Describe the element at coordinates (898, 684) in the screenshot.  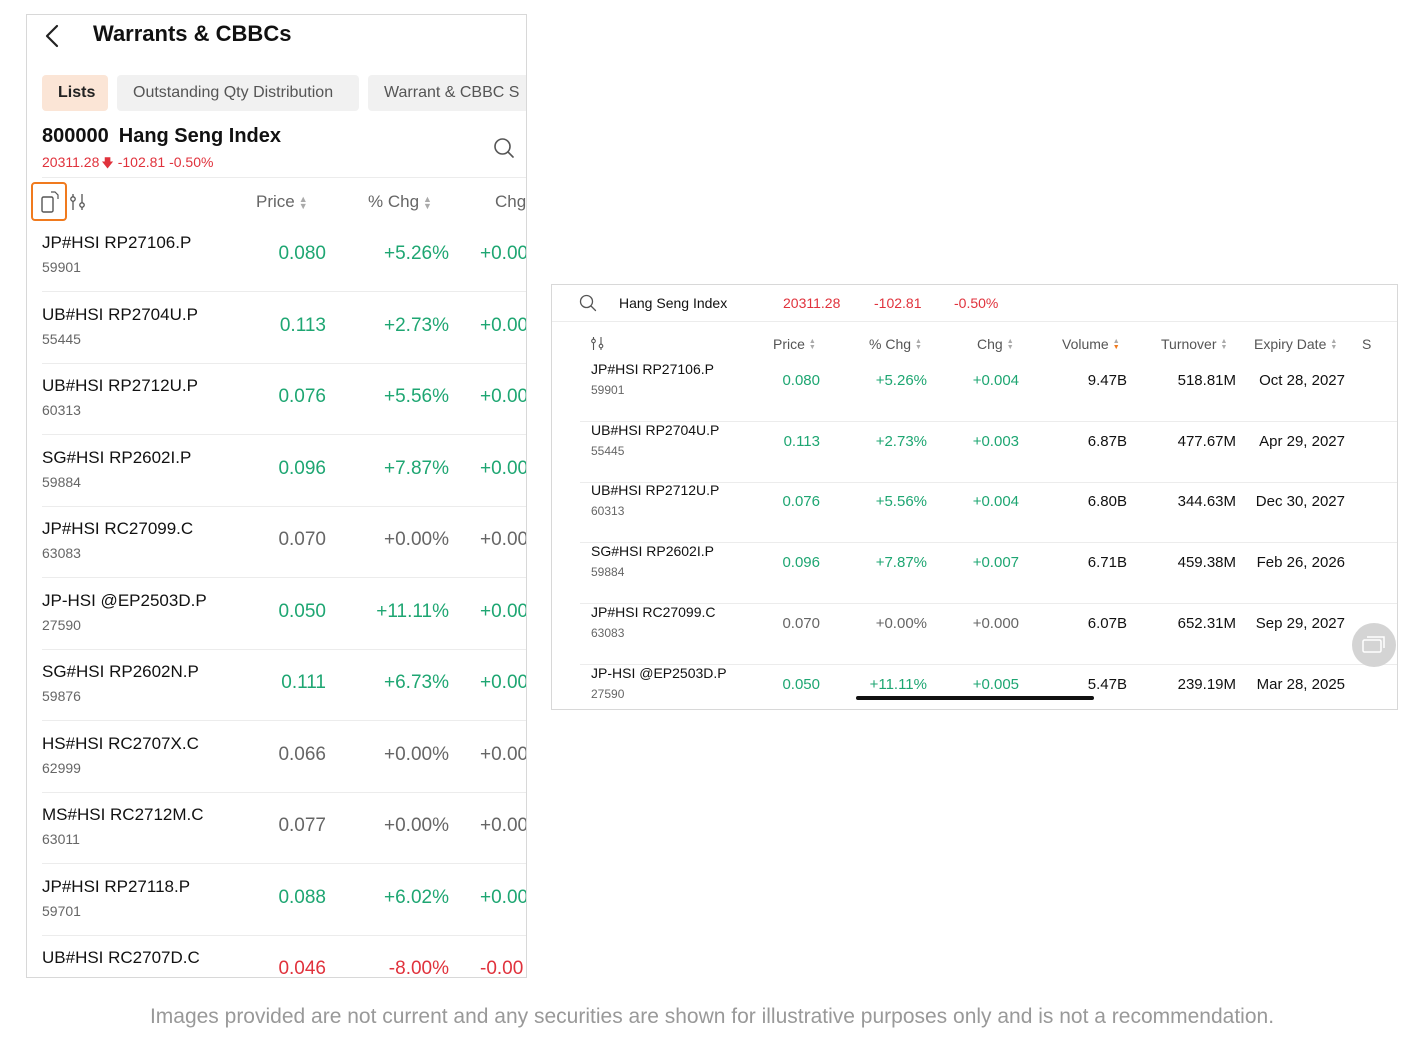
I see `cell-pct: +11.11%` at that location.